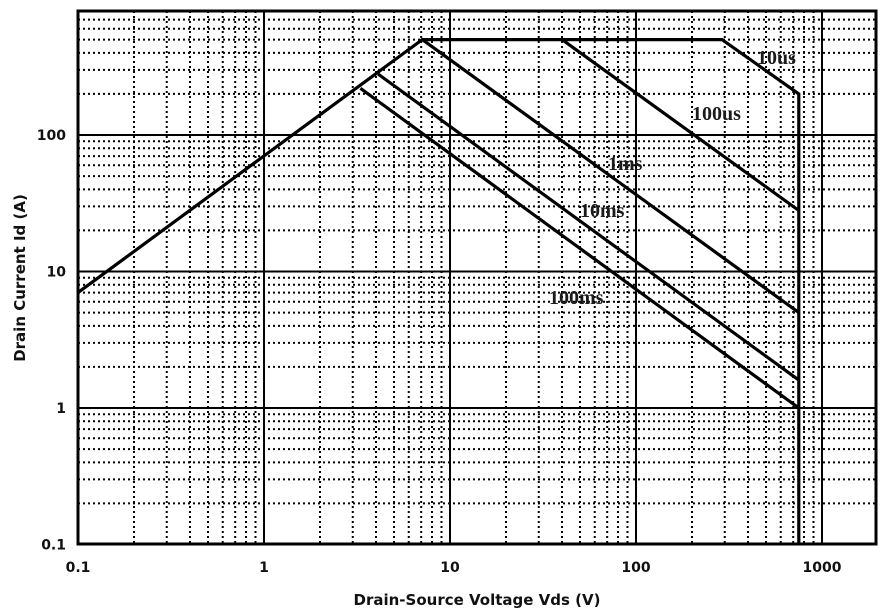  I want to click on label-10ms: 10ms, so click(602, 211).